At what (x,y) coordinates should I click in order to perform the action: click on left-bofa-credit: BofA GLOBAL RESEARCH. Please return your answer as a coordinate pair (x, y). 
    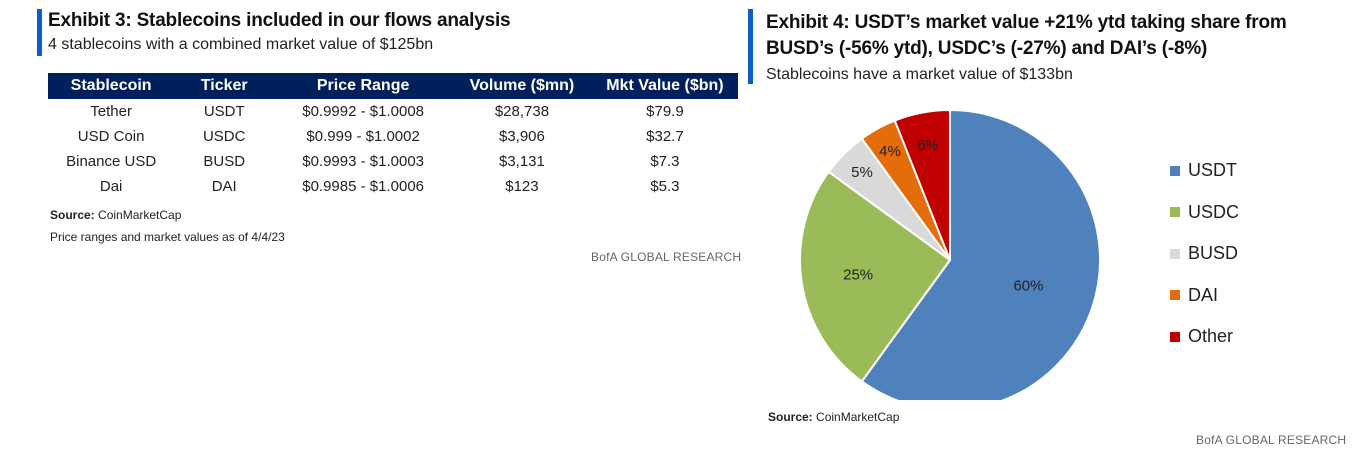
    Looking at the image, I should click on (666, 257).